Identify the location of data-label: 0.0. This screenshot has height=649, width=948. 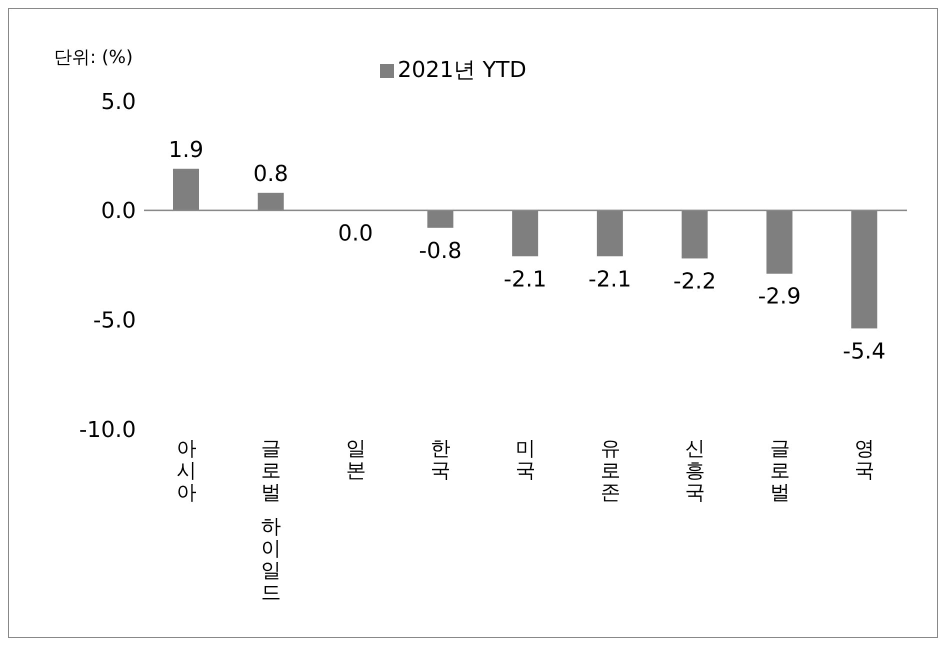
(356, 233).